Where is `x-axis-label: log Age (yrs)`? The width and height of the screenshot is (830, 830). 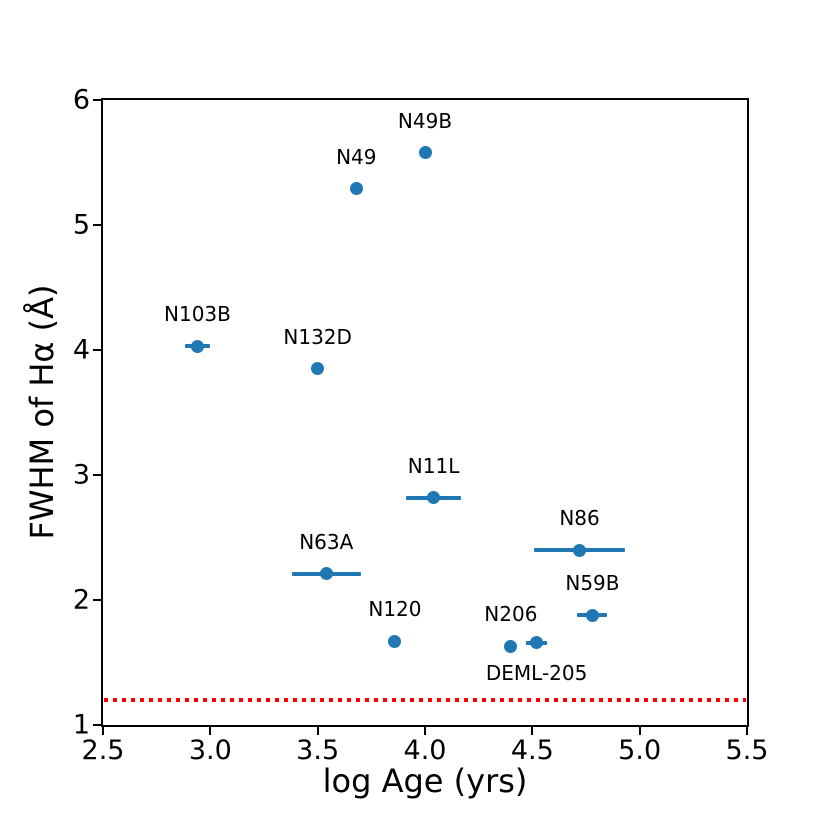
x-axis-label: log Age (yrs) is located at coordinates (425, 781).